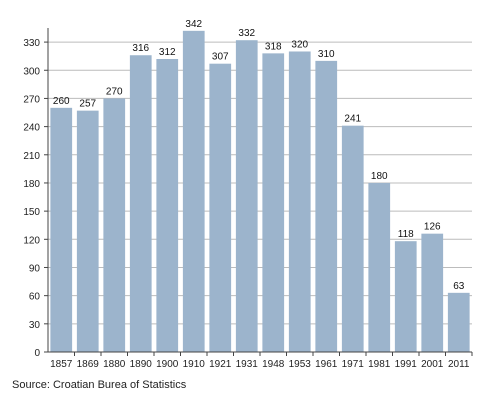 Image resolution: width=500 pixels, height=405 pixels. Describe the element at coordinates (406, 364) in the screenshot. I see `x-tick-label: 1991` at that location.